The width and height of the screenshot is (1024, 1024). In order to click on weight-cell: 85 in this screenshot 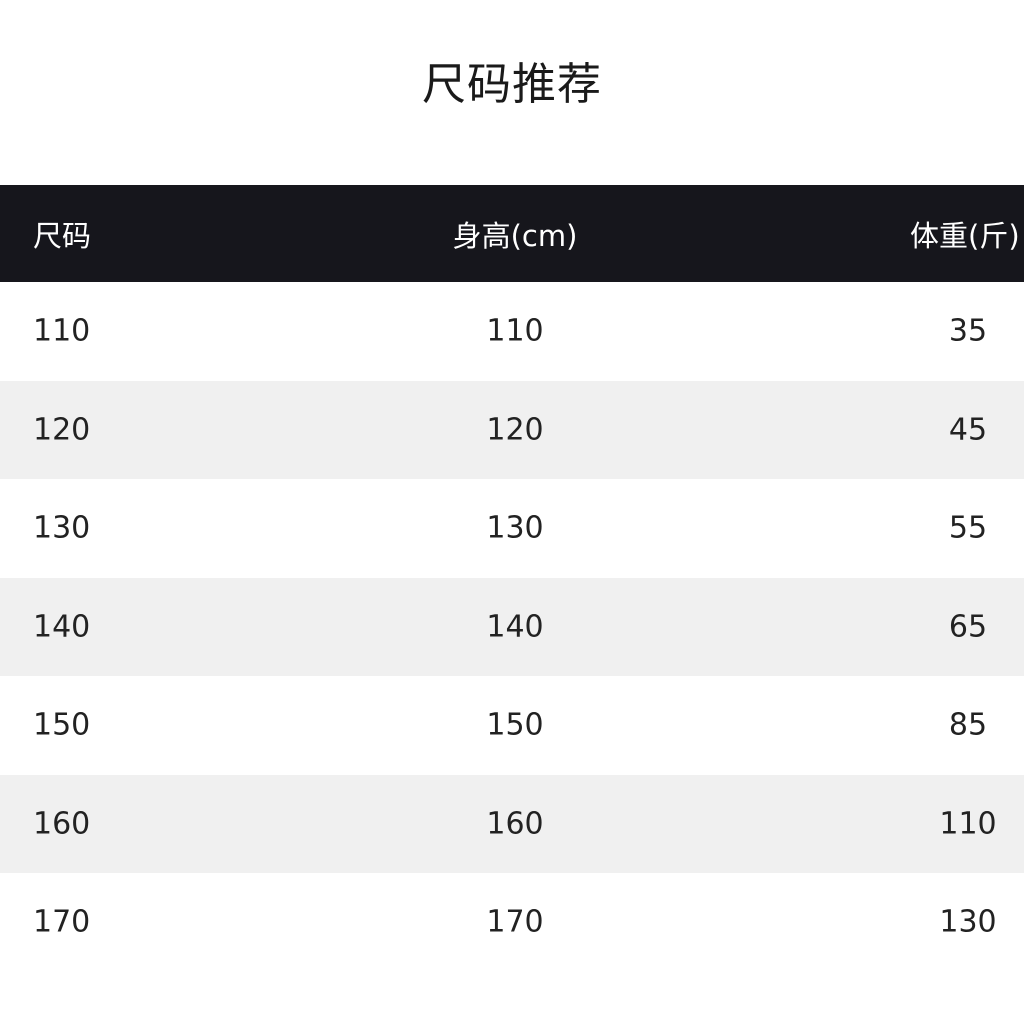, I will do `click(968, 725)`.